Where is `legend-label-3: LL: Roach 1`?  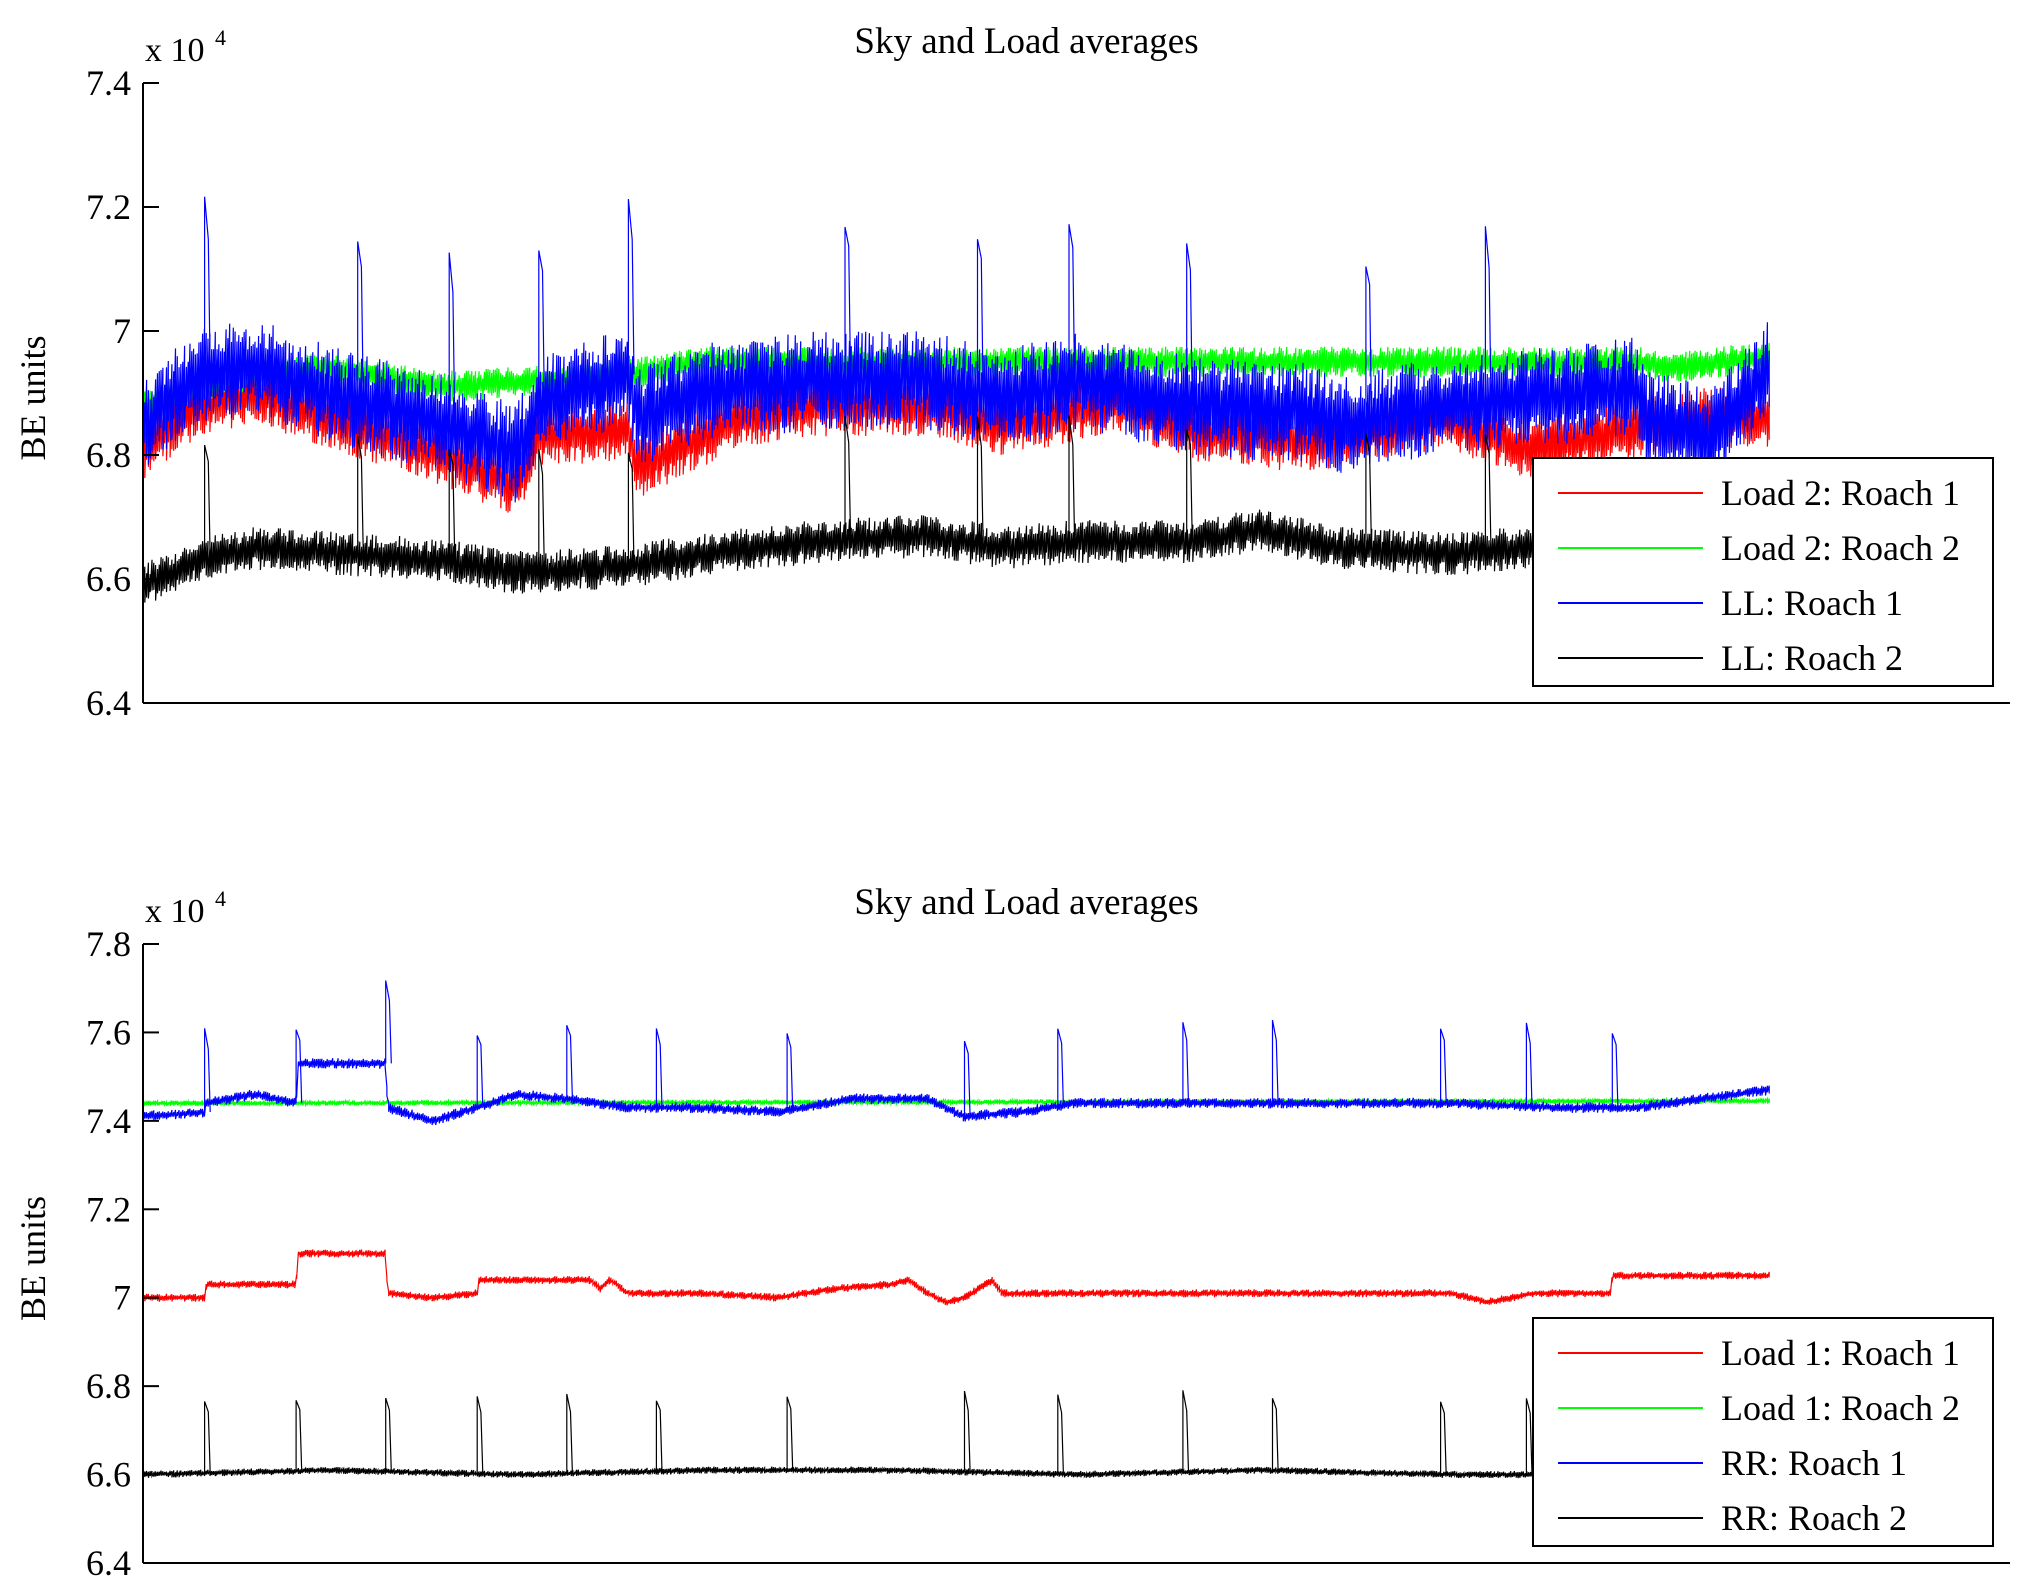
legend-label-3: LL: Roach 1 is located at coordinates (1812, 603).